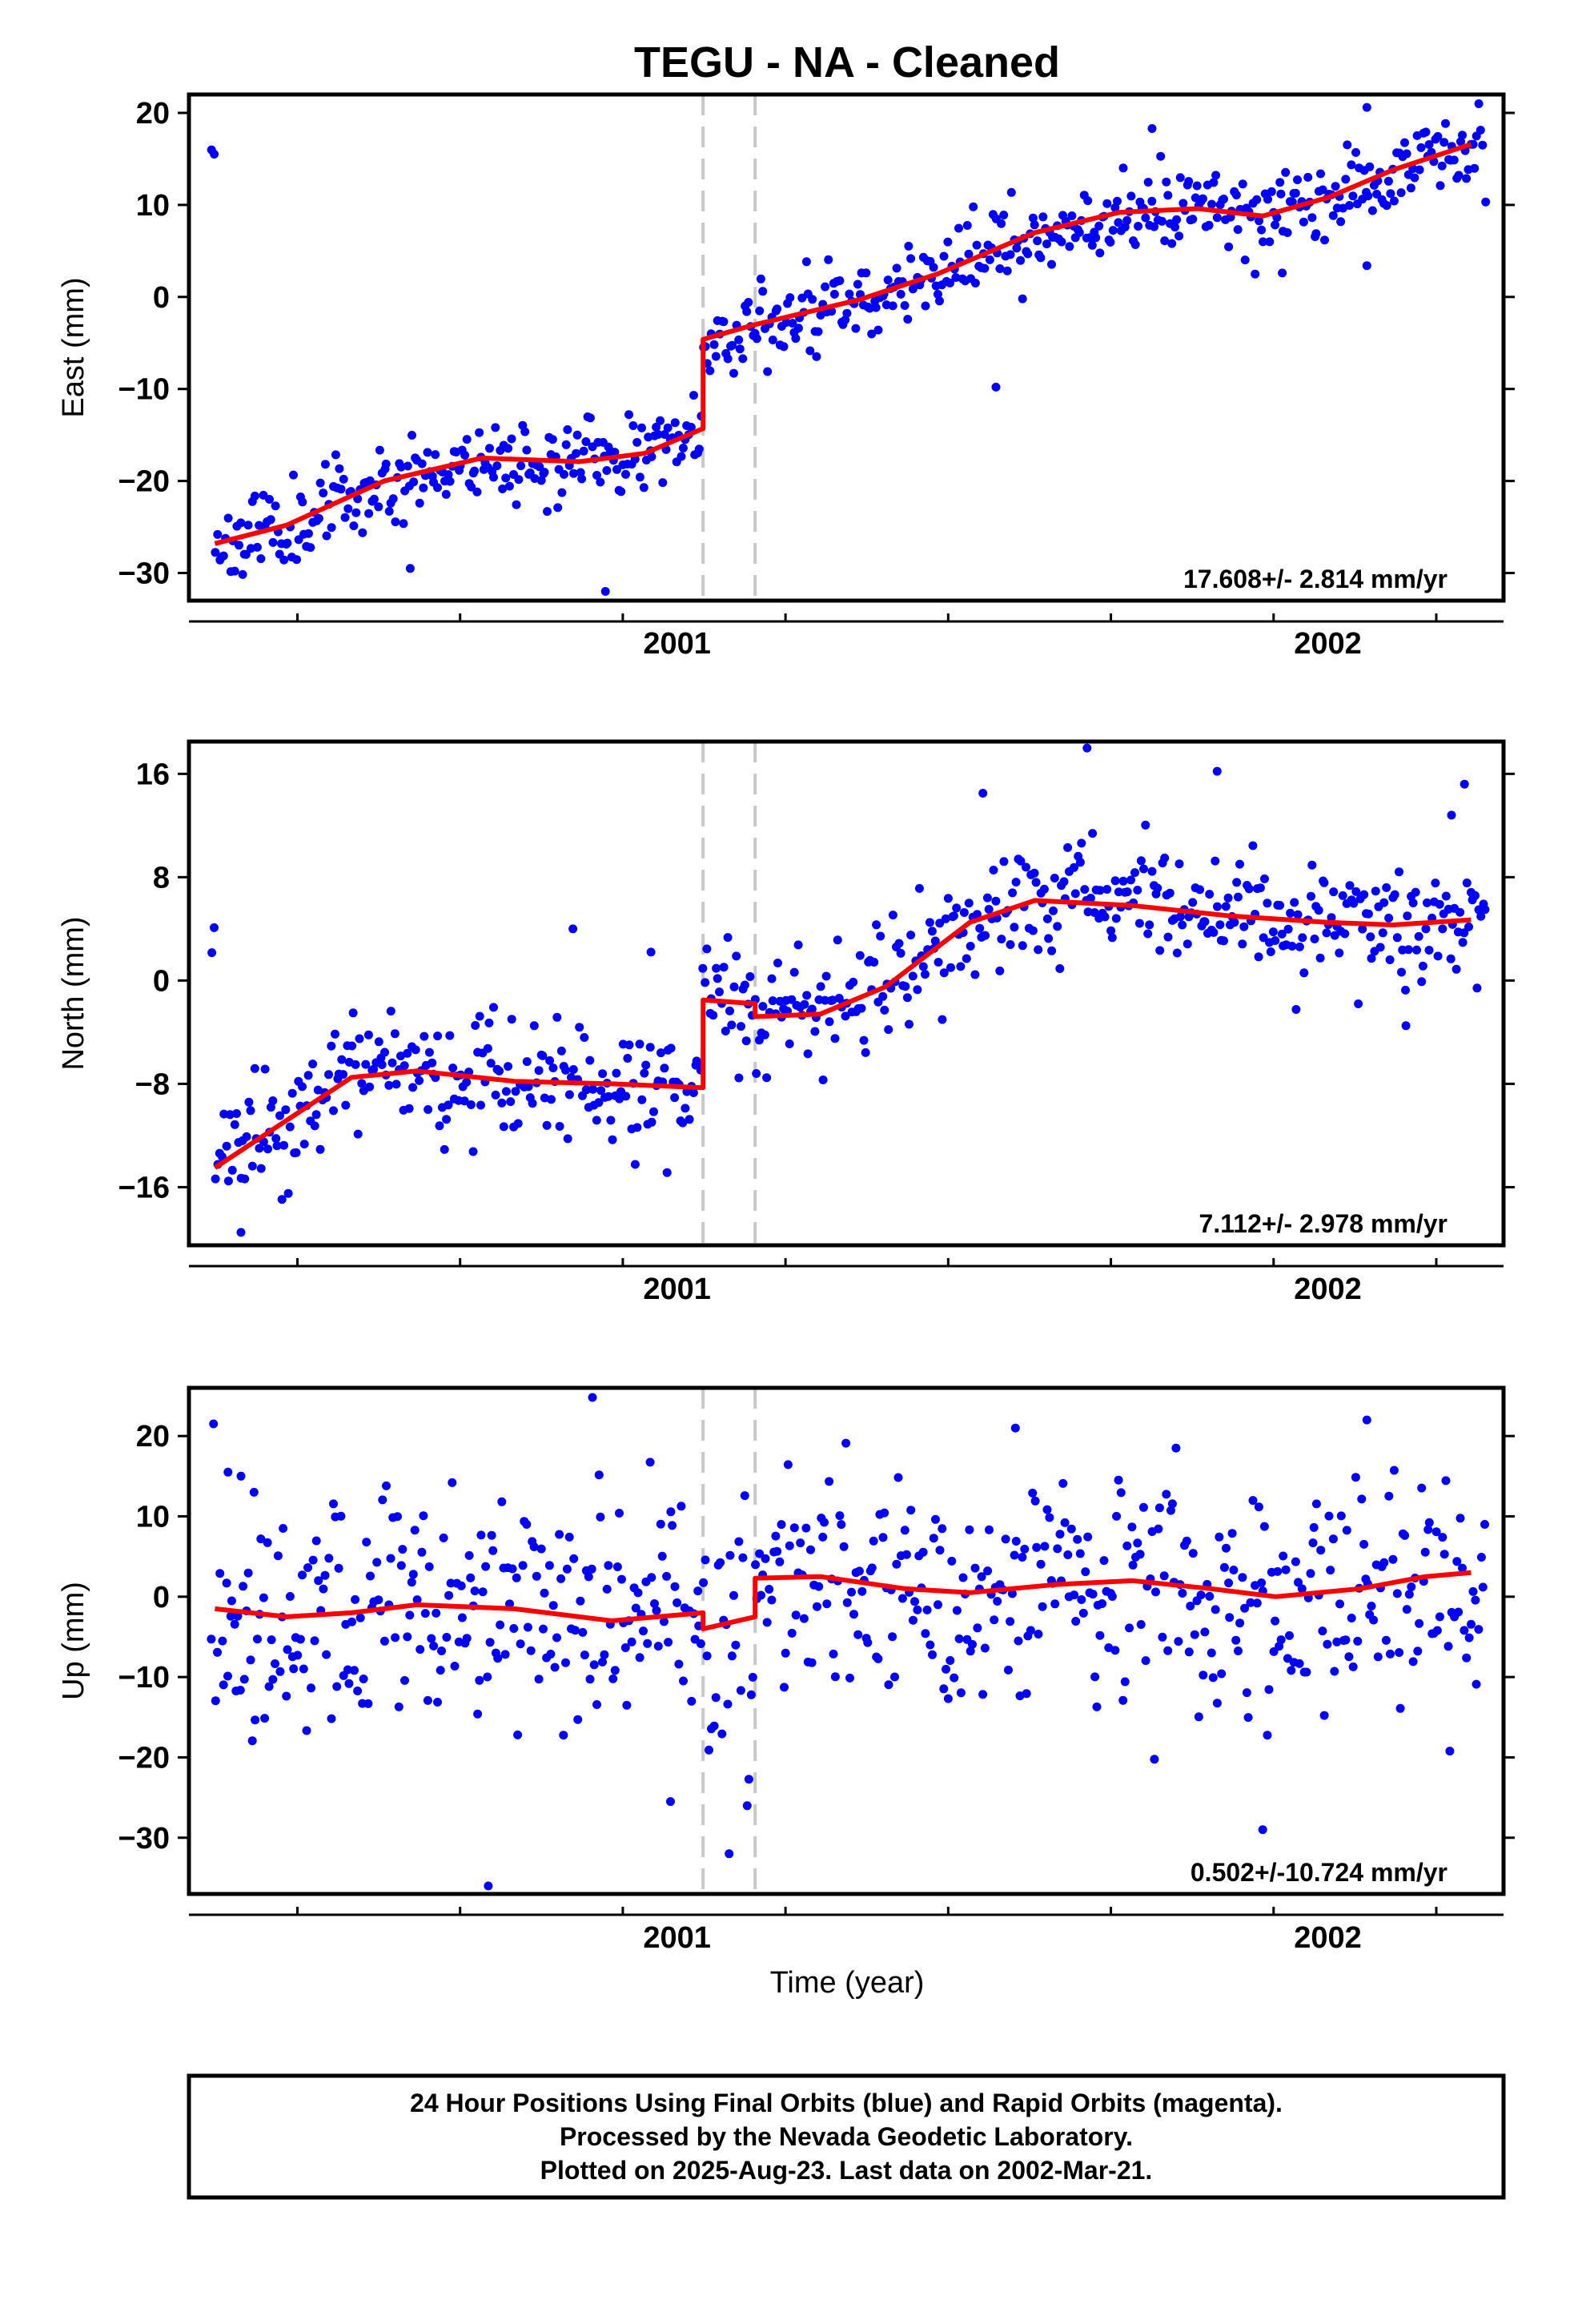  I want to click on y-tick-label: 0, so click(161, 298).